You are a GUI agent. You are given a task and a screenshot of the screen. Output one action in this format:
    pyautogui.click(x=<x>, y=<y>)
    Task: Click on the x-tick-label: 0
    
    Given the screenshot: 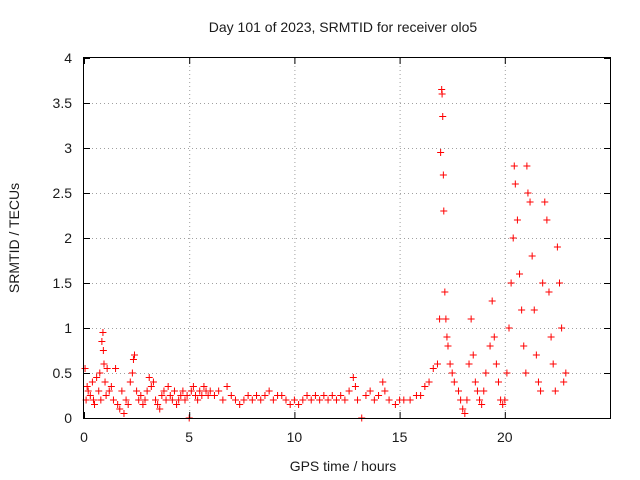 What is the action you would take?
    pyautogui.click(x=84, y=437)
    